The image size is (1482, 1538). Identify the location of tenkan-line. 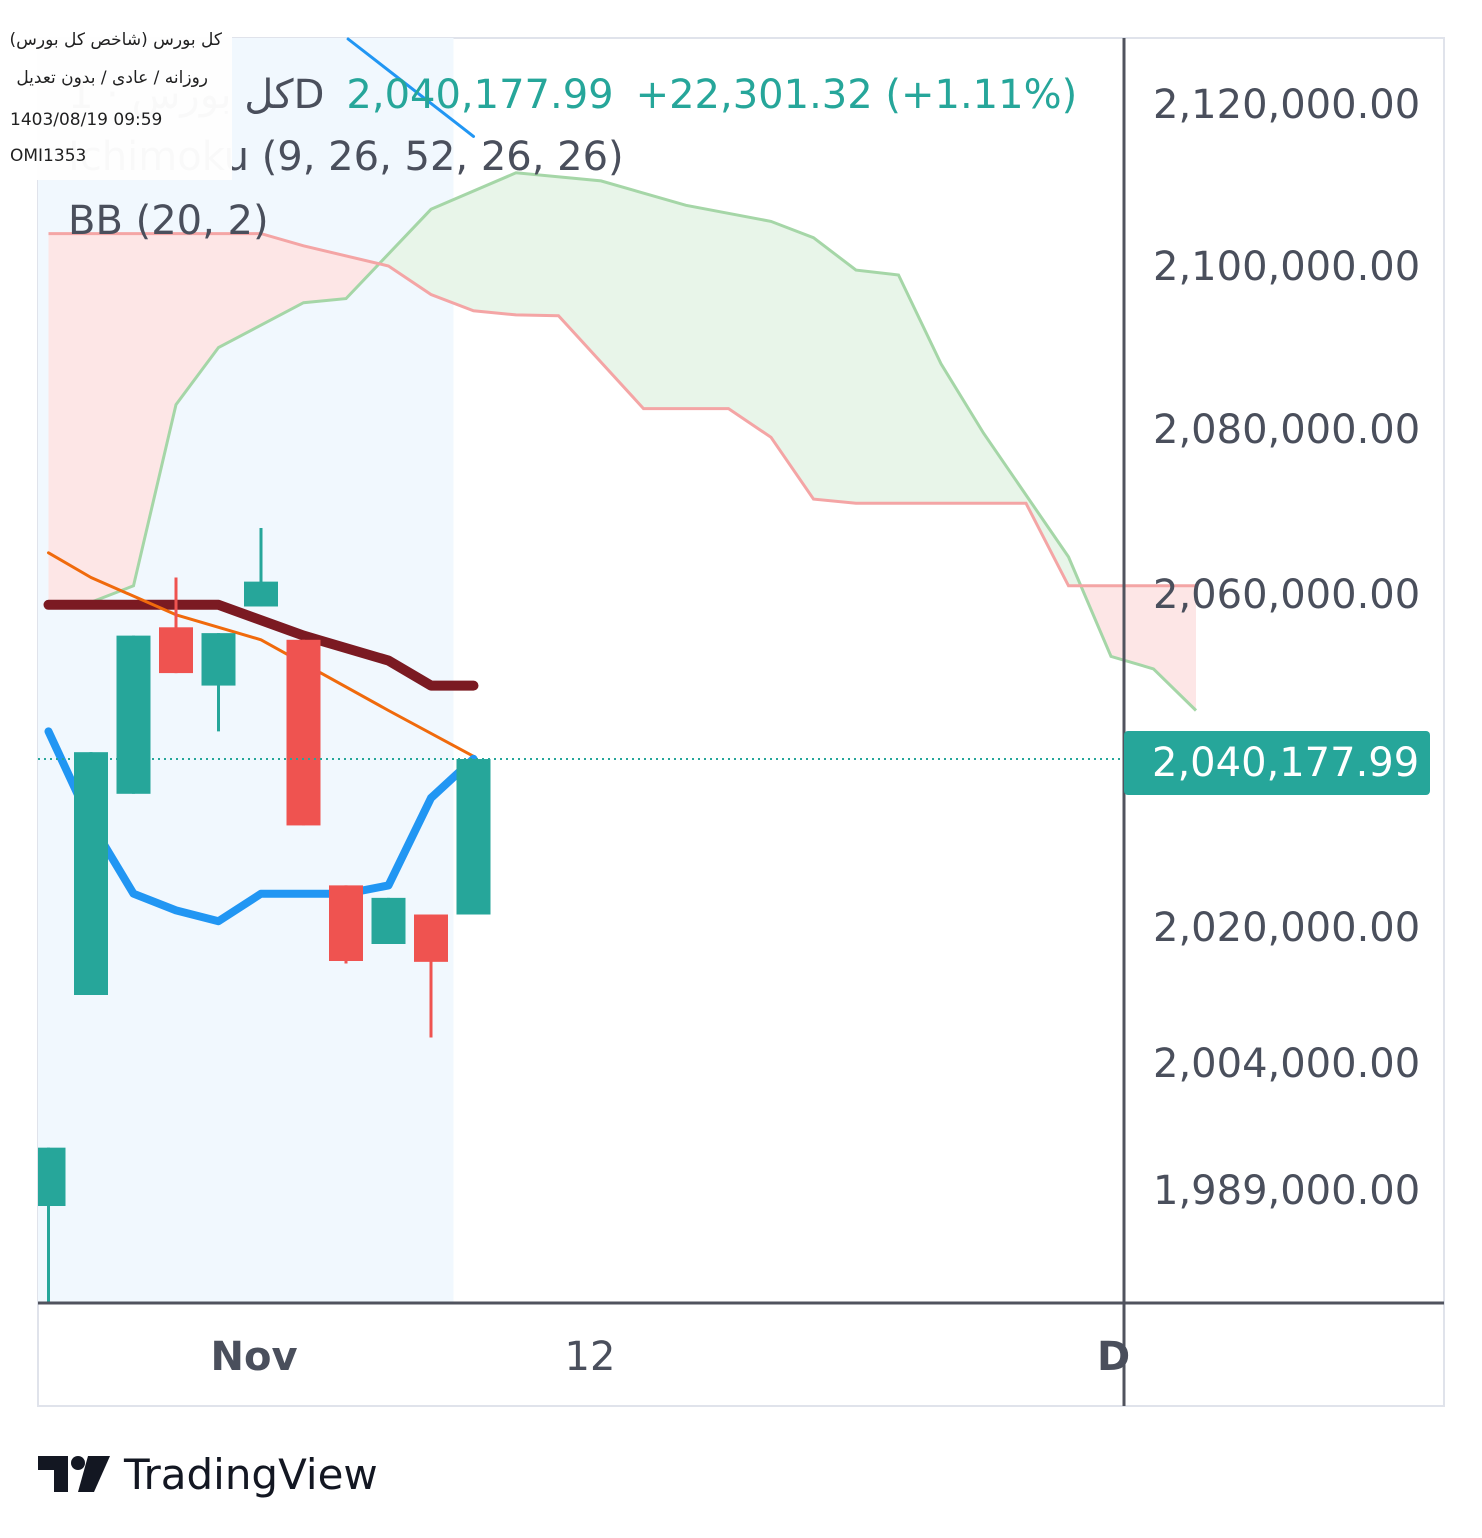
(261, 654).